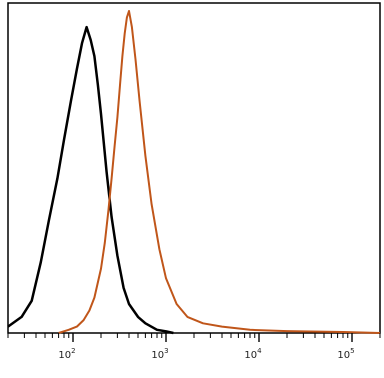  I want to click on x-axis-ticks: 10² 10³ 10⁴ 10⁵, so click(194, 347).